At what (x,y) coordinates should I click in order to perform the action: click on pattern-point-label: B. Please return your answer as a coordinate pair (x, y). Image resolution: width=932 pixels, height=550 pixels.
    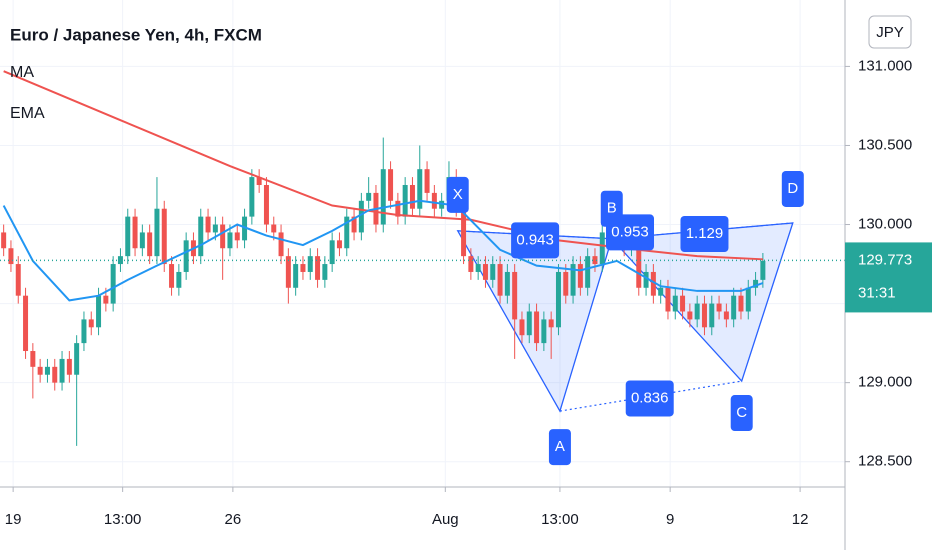
    Looking at the image, I should click on (612, 208).